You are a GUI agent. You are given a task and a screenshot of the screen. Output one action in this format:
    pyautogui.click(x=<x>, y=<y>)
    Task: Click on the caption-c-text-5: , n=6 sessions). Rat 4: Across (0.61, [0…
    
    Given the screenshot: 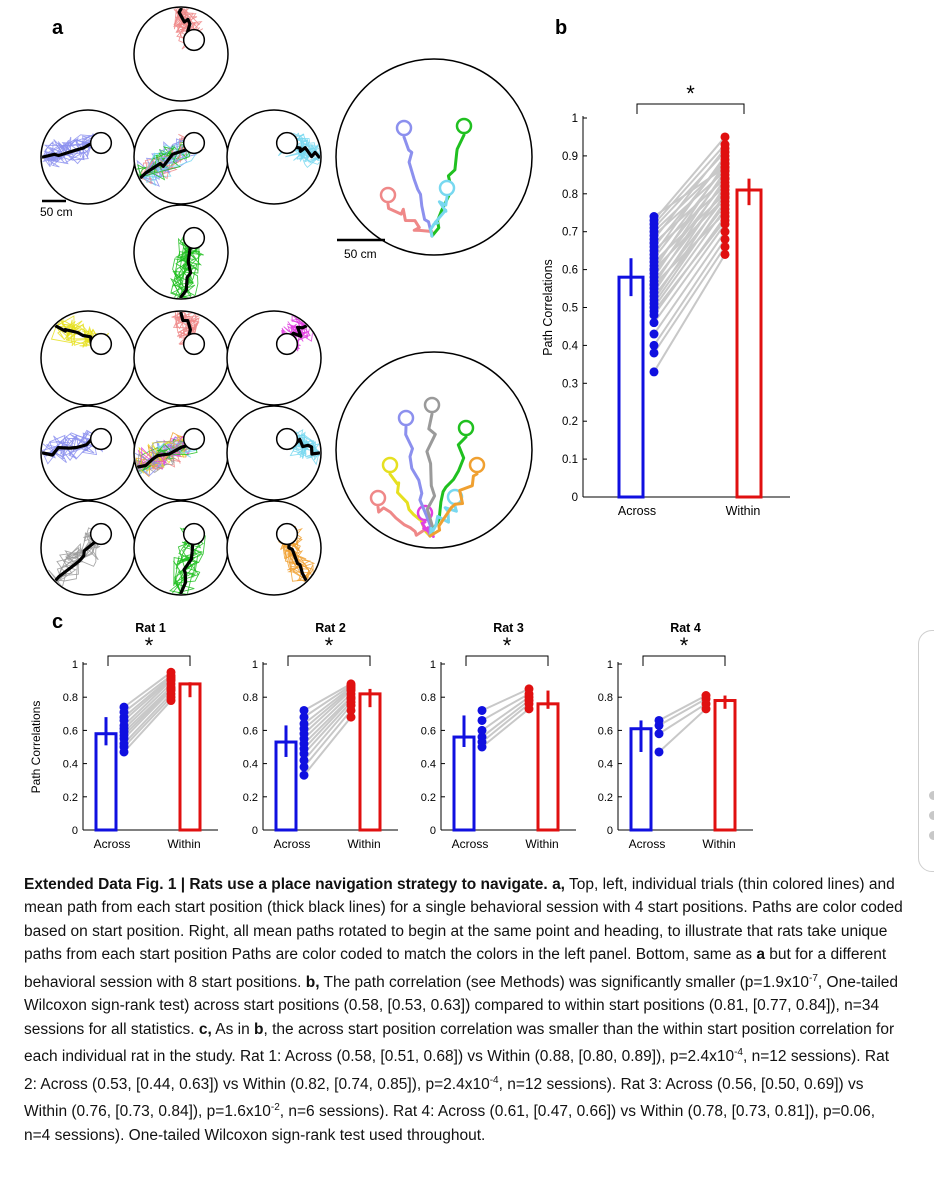 What is the action you would take?
    pyautogui.click(x=450, y=1123)
    